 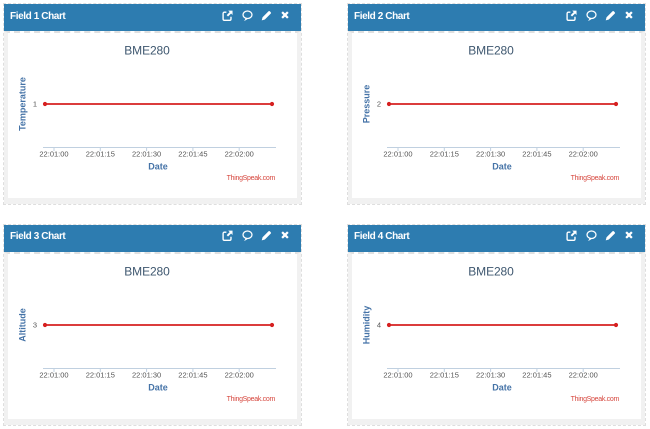 What do you see at coordinates (367, 324) in the screenshot?
I see `svg-text: Humidity` at bounding box center [367, 324].